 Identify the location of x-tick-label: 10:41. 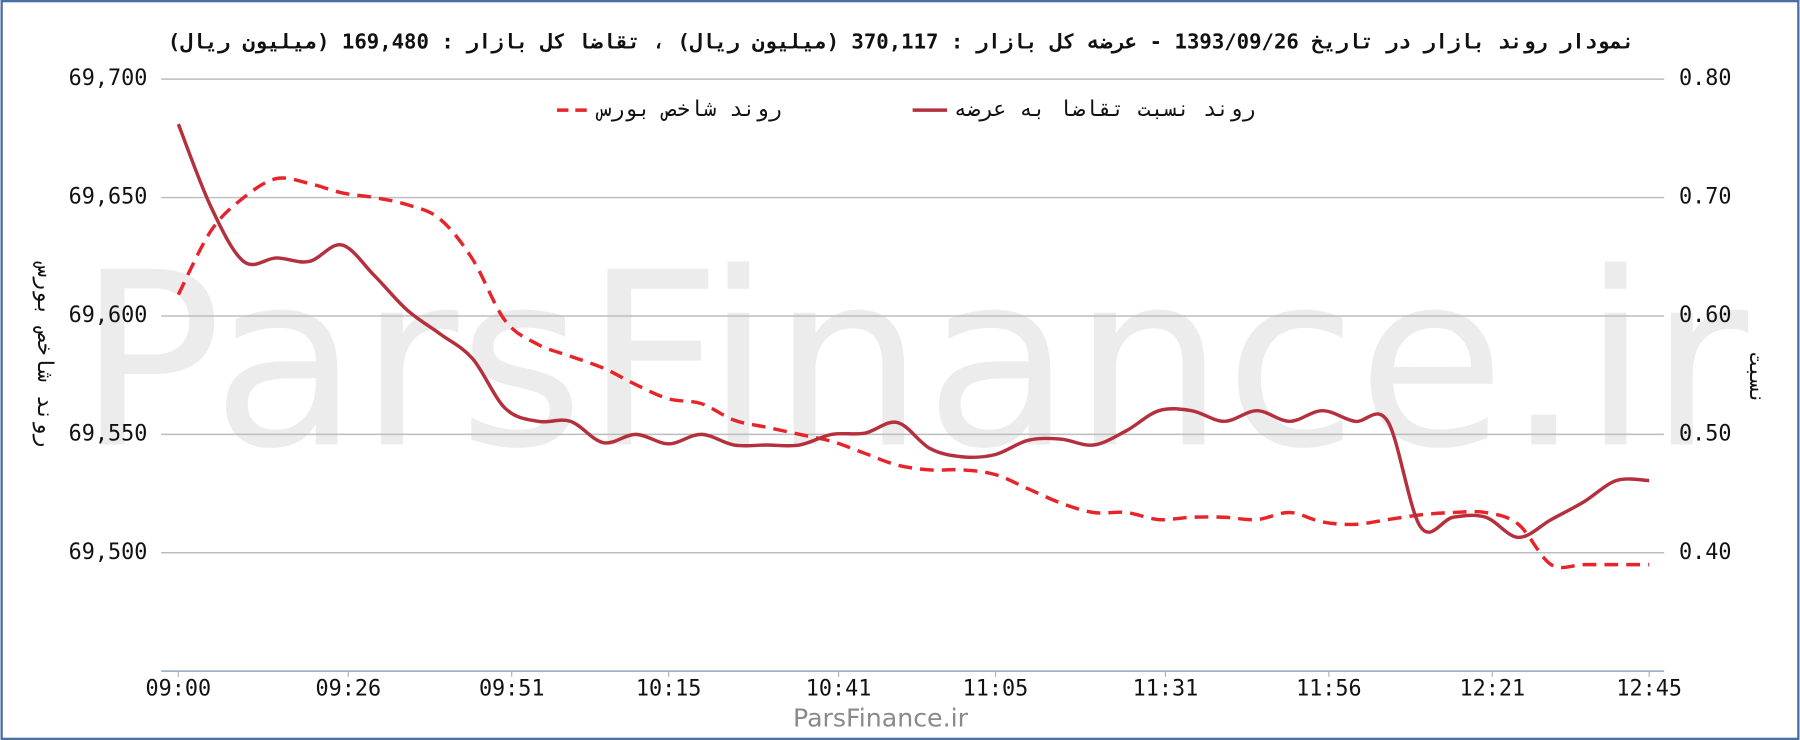
(839, 689).